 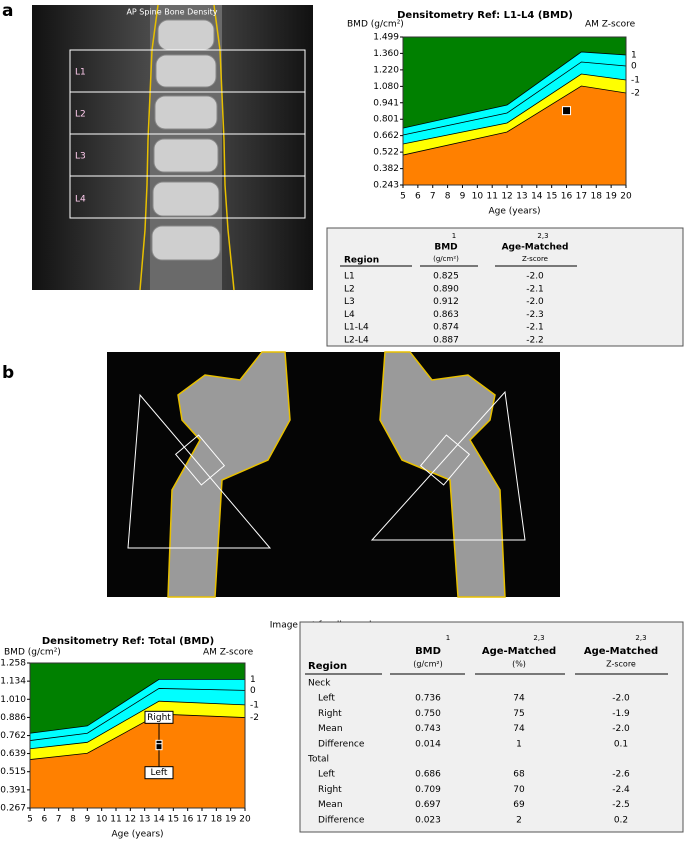 I want to click on col-head: Age-Matched, so click(x=519, y=651).